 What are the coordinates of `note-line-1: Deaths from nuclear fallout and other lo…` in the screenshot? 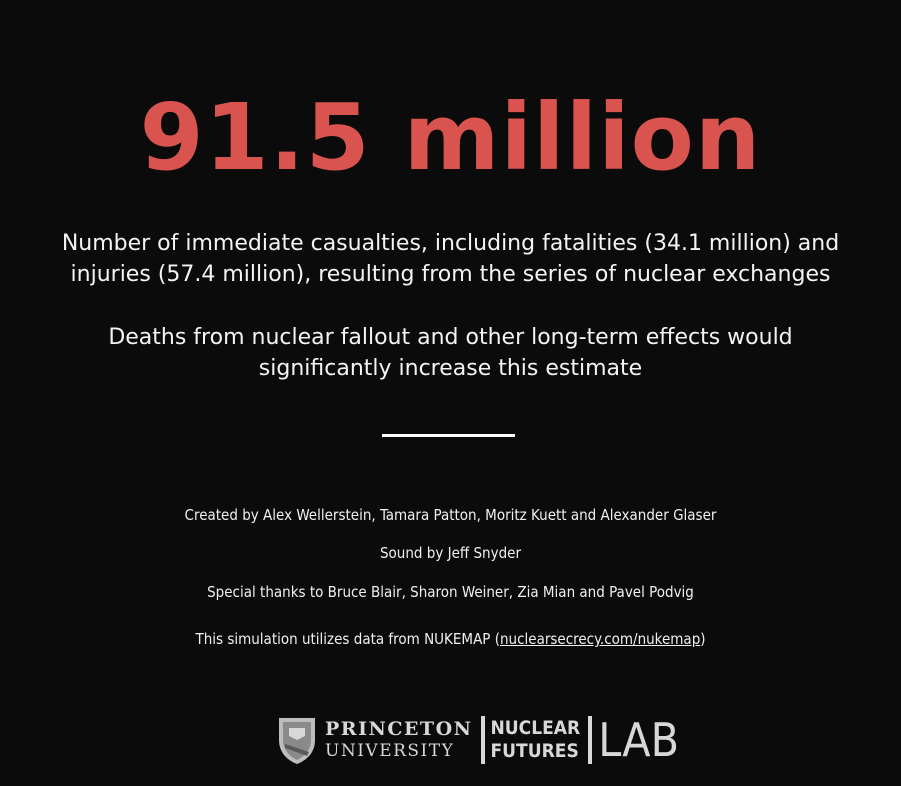 It's located at (450, 337).